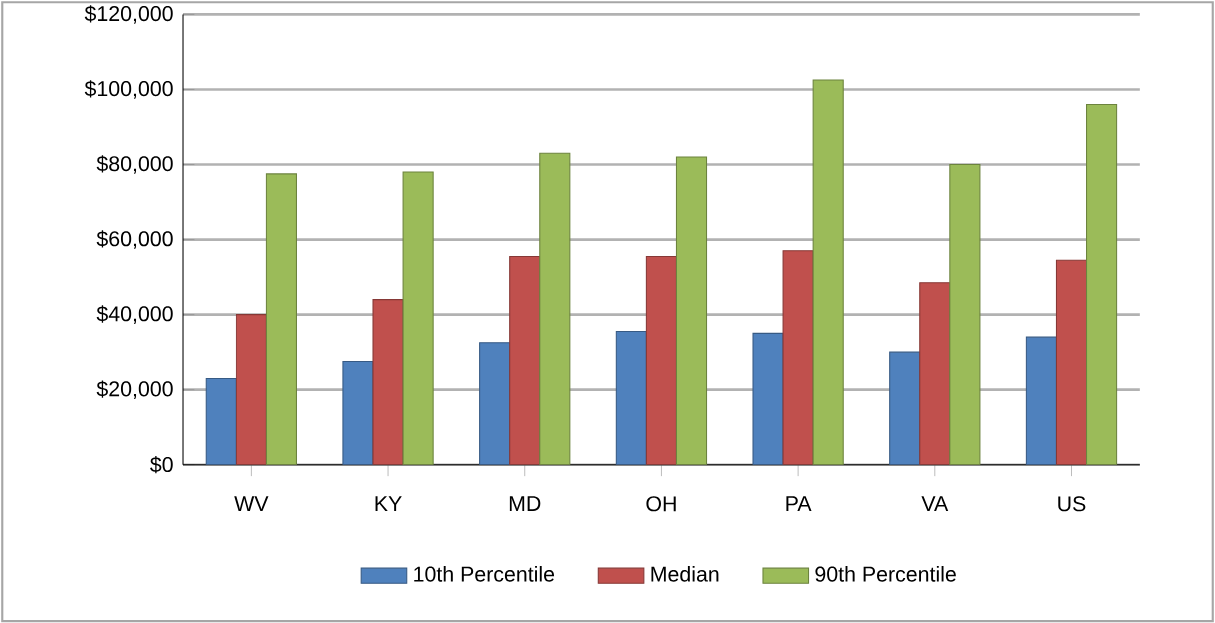 This screenshot has height=623, width=1215. Describe the element at coordinates (799, 503) in the screenshot. I see `x-tick-label: PA` at that location.